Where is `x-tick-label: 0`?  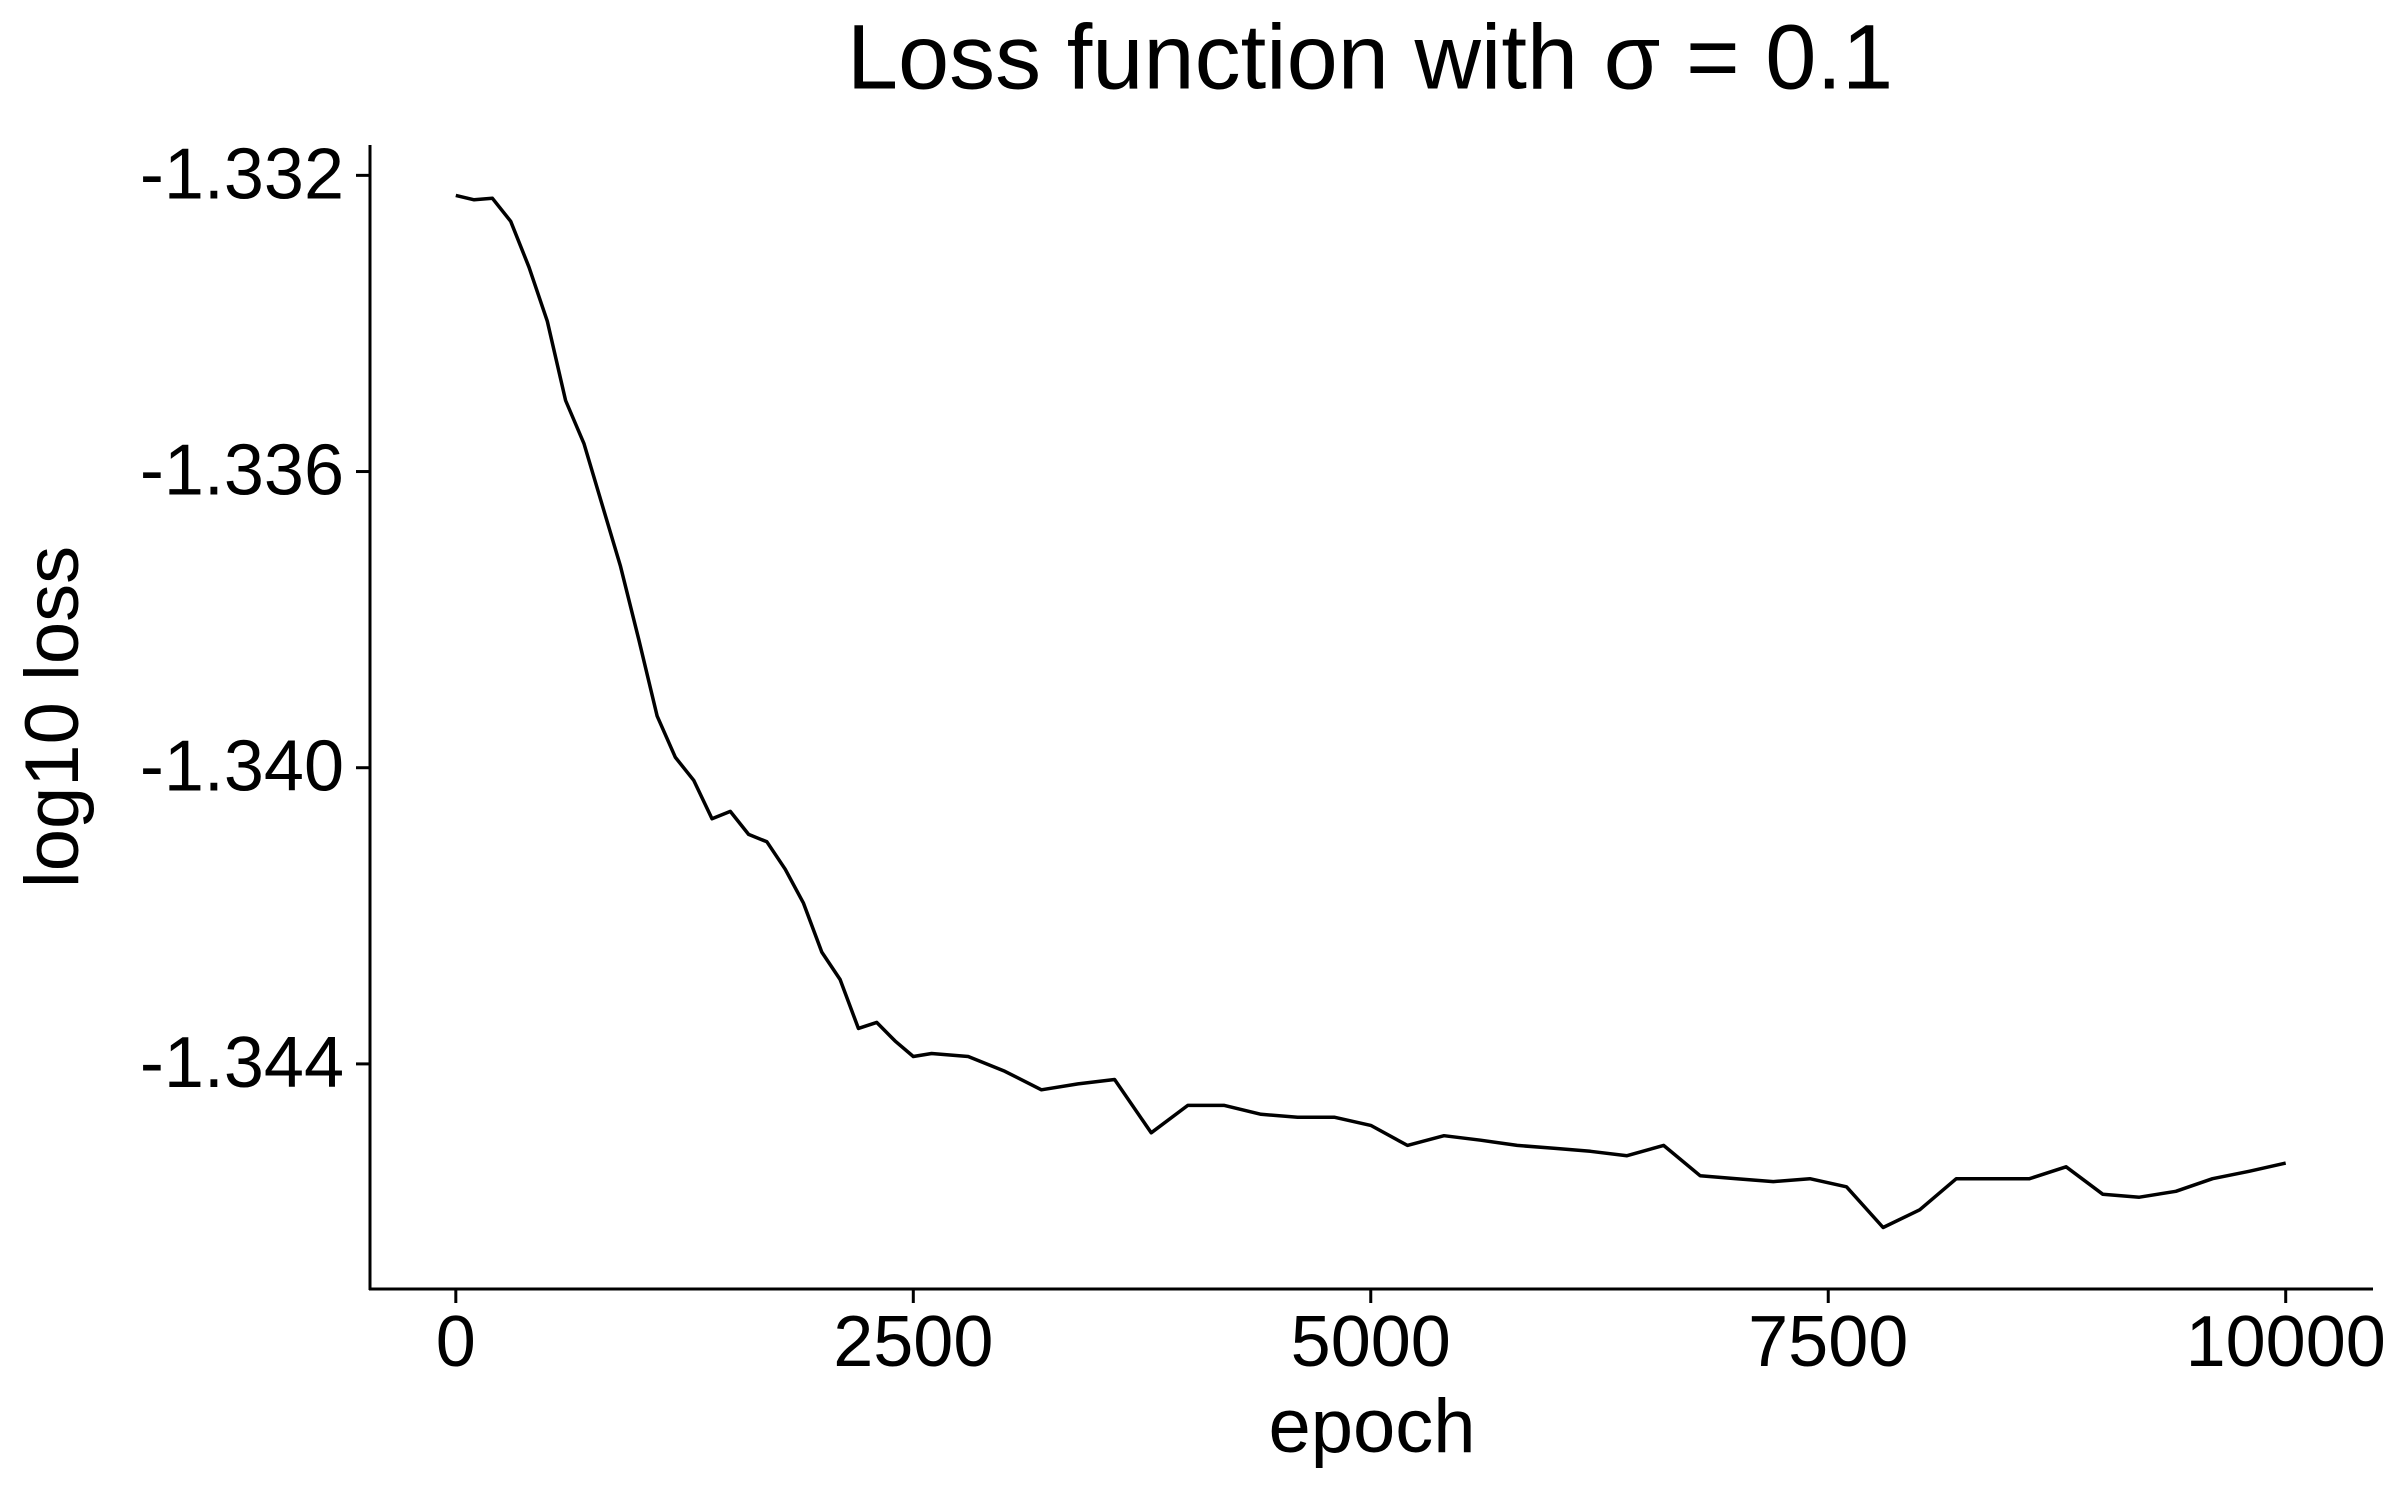 x-tick-label: 0 is located at coordinates (456, 1342).